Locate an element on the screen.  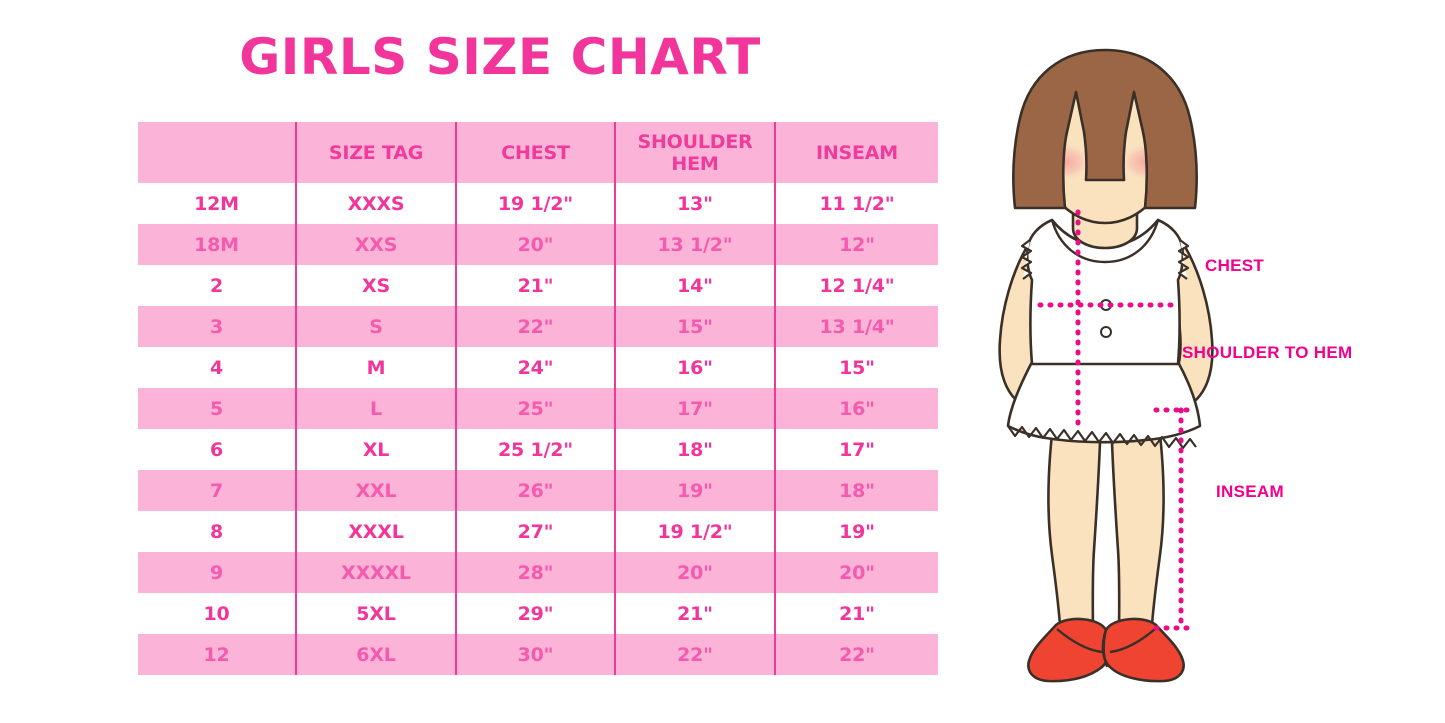
cell-inseam: 20" is located at coordinates (856, 572).